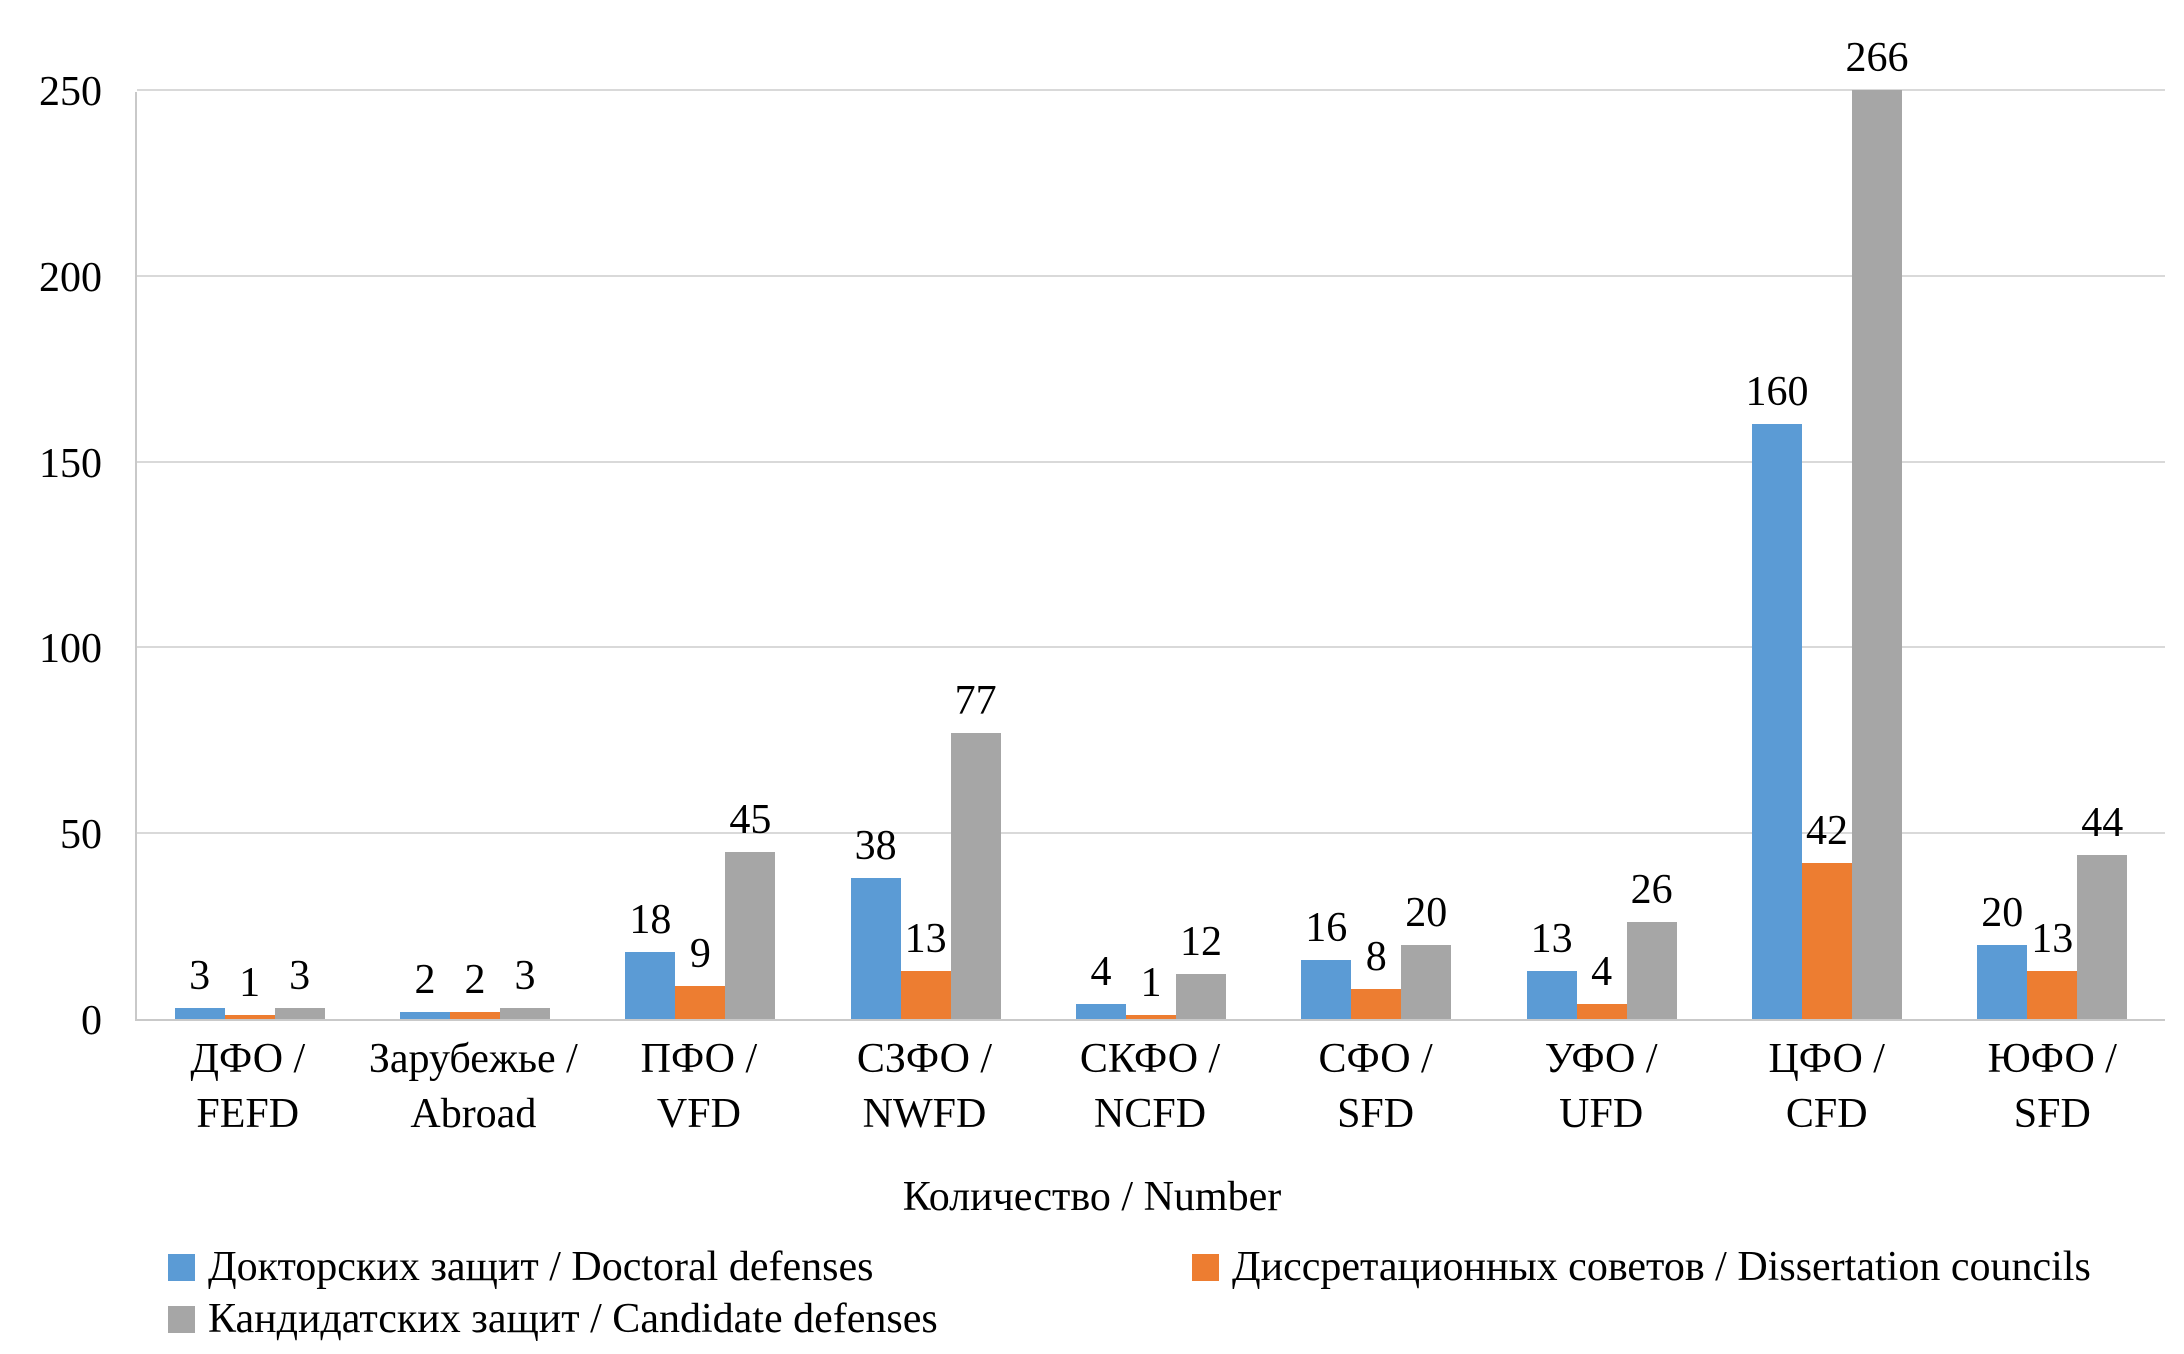  What do you see at coordinates (181, 1319) in the screenshot?
I see `legend-swatch-gray` at bounding box center [181, 1319].